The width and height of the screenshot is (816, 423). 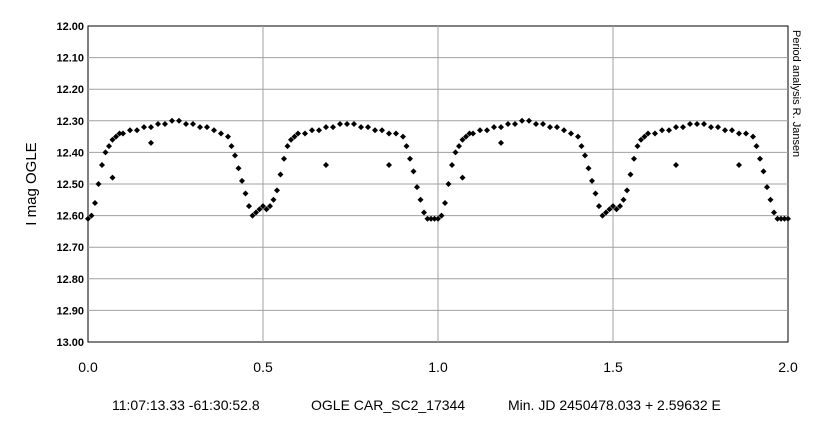 I want to click on x-tick-label: 2.0, so click(x=788, y=367).